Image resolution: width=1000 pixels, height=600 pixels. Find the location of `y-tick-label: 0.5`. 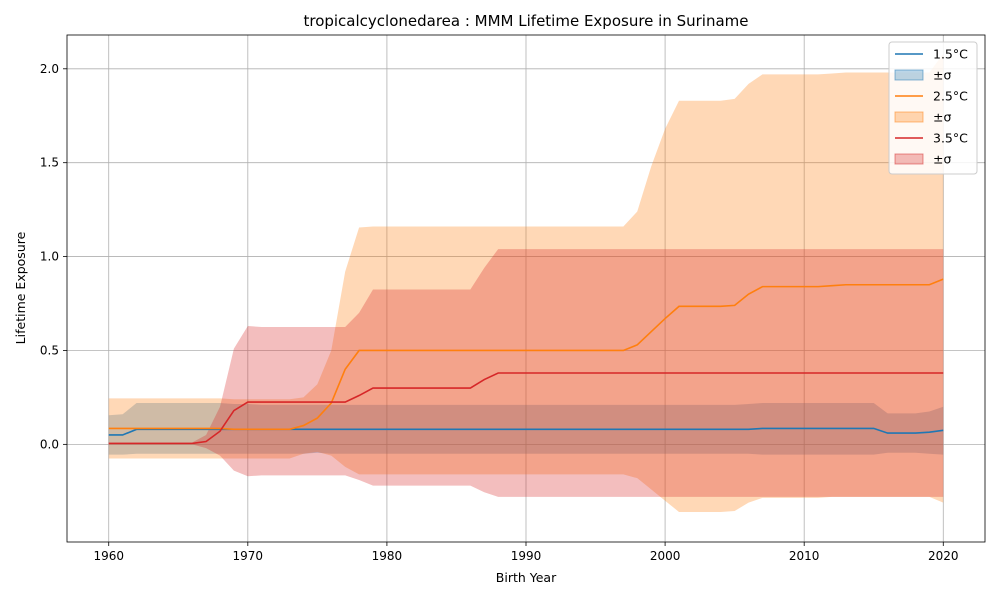

y-tick-label: 0.5 is located at coordinates (49, 350).